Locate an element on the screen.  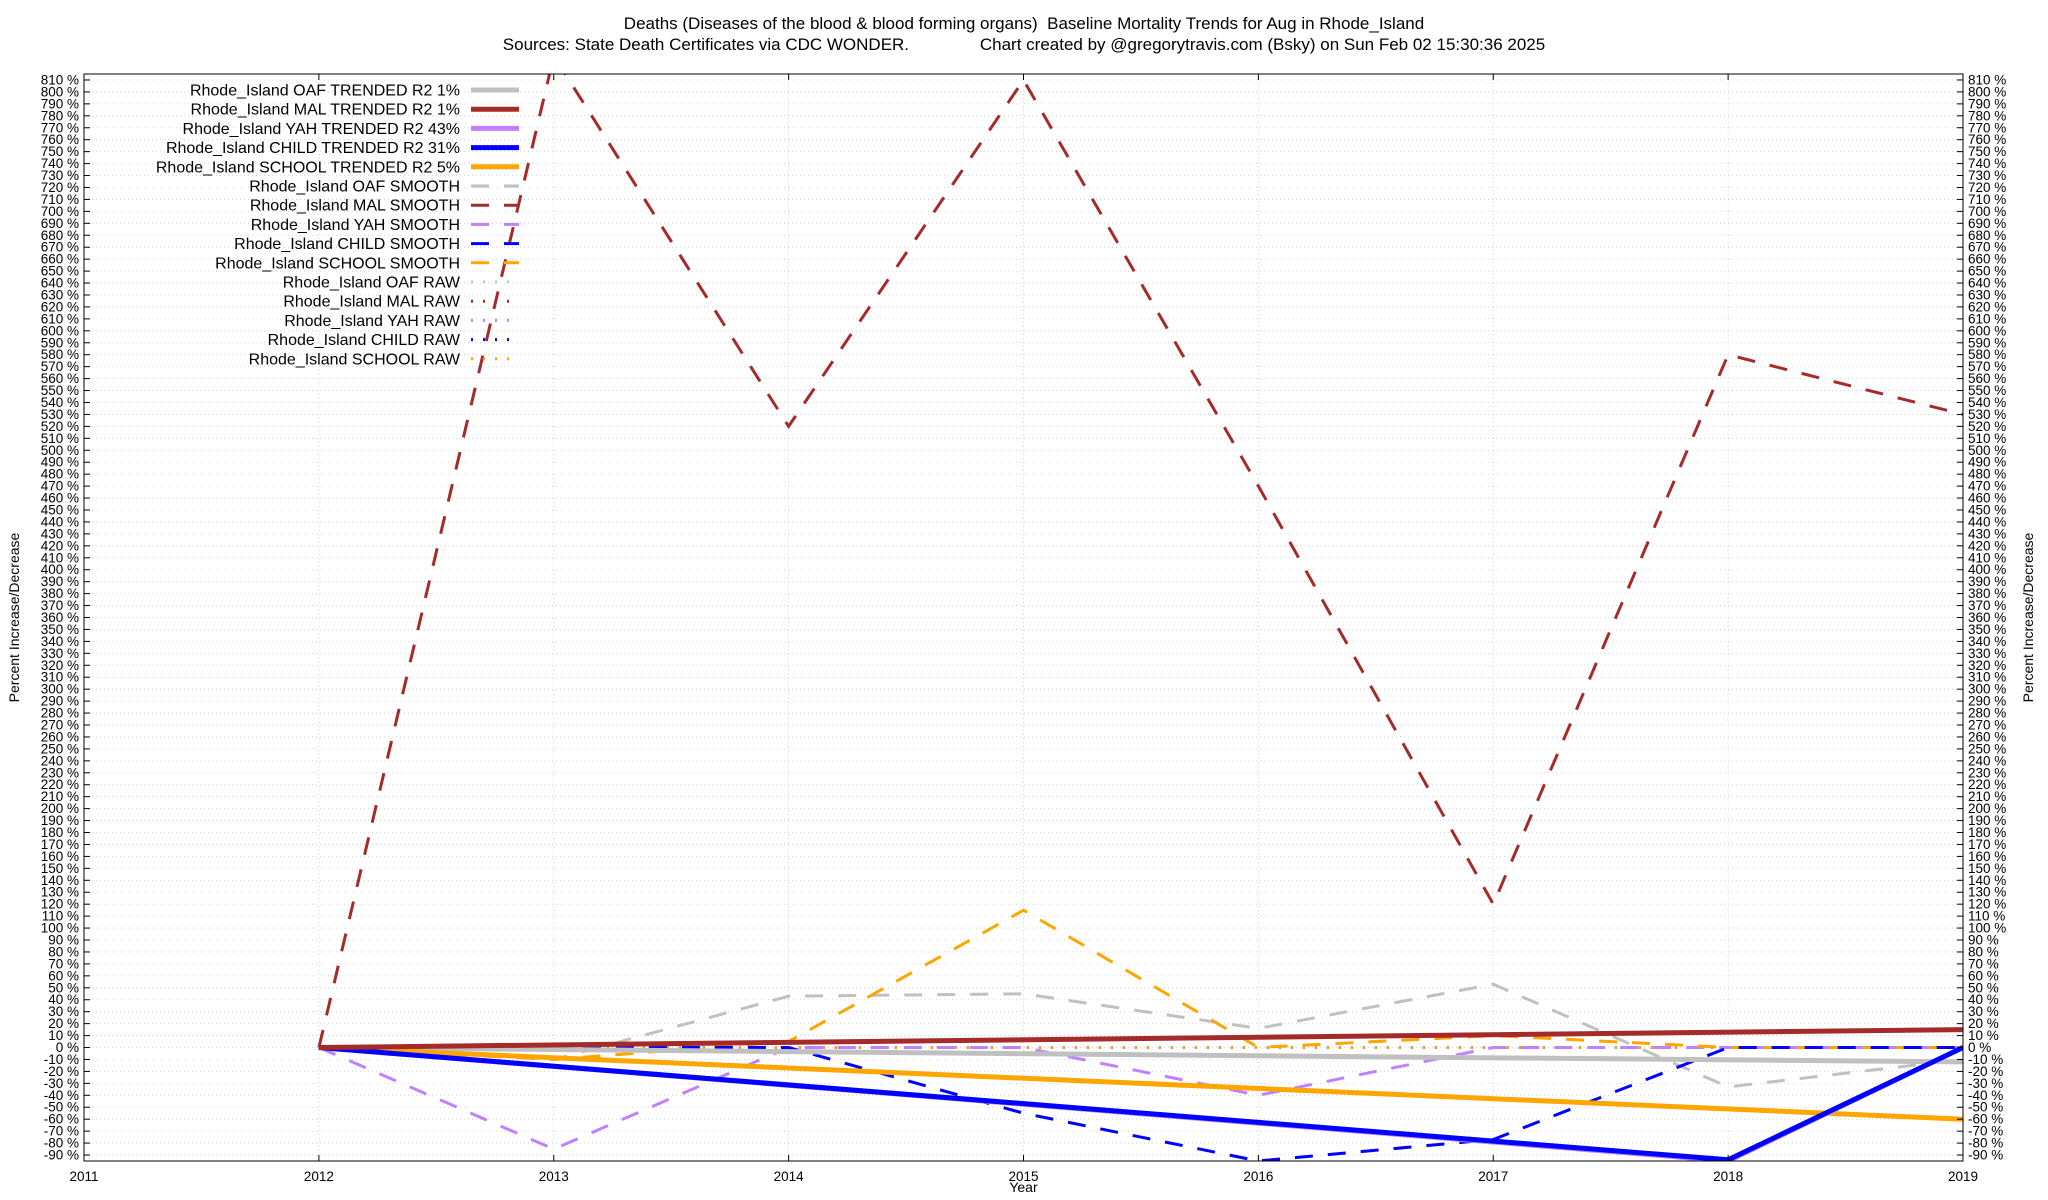
y2-tick-label: 470 % is located at coordinates (1987, 486).